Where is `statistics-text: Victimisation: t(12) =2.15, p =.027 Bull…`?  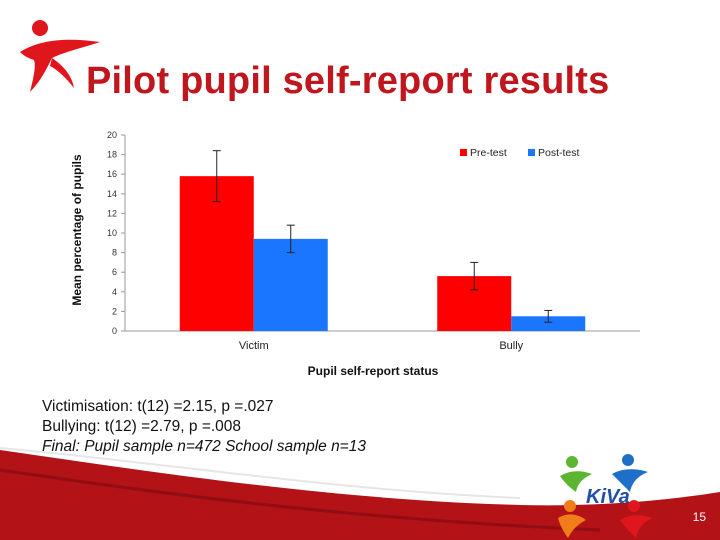 statistics-text: Victimisation: t(12) =2.15, p =.027 Bull… is located at coordinates (204, 427).